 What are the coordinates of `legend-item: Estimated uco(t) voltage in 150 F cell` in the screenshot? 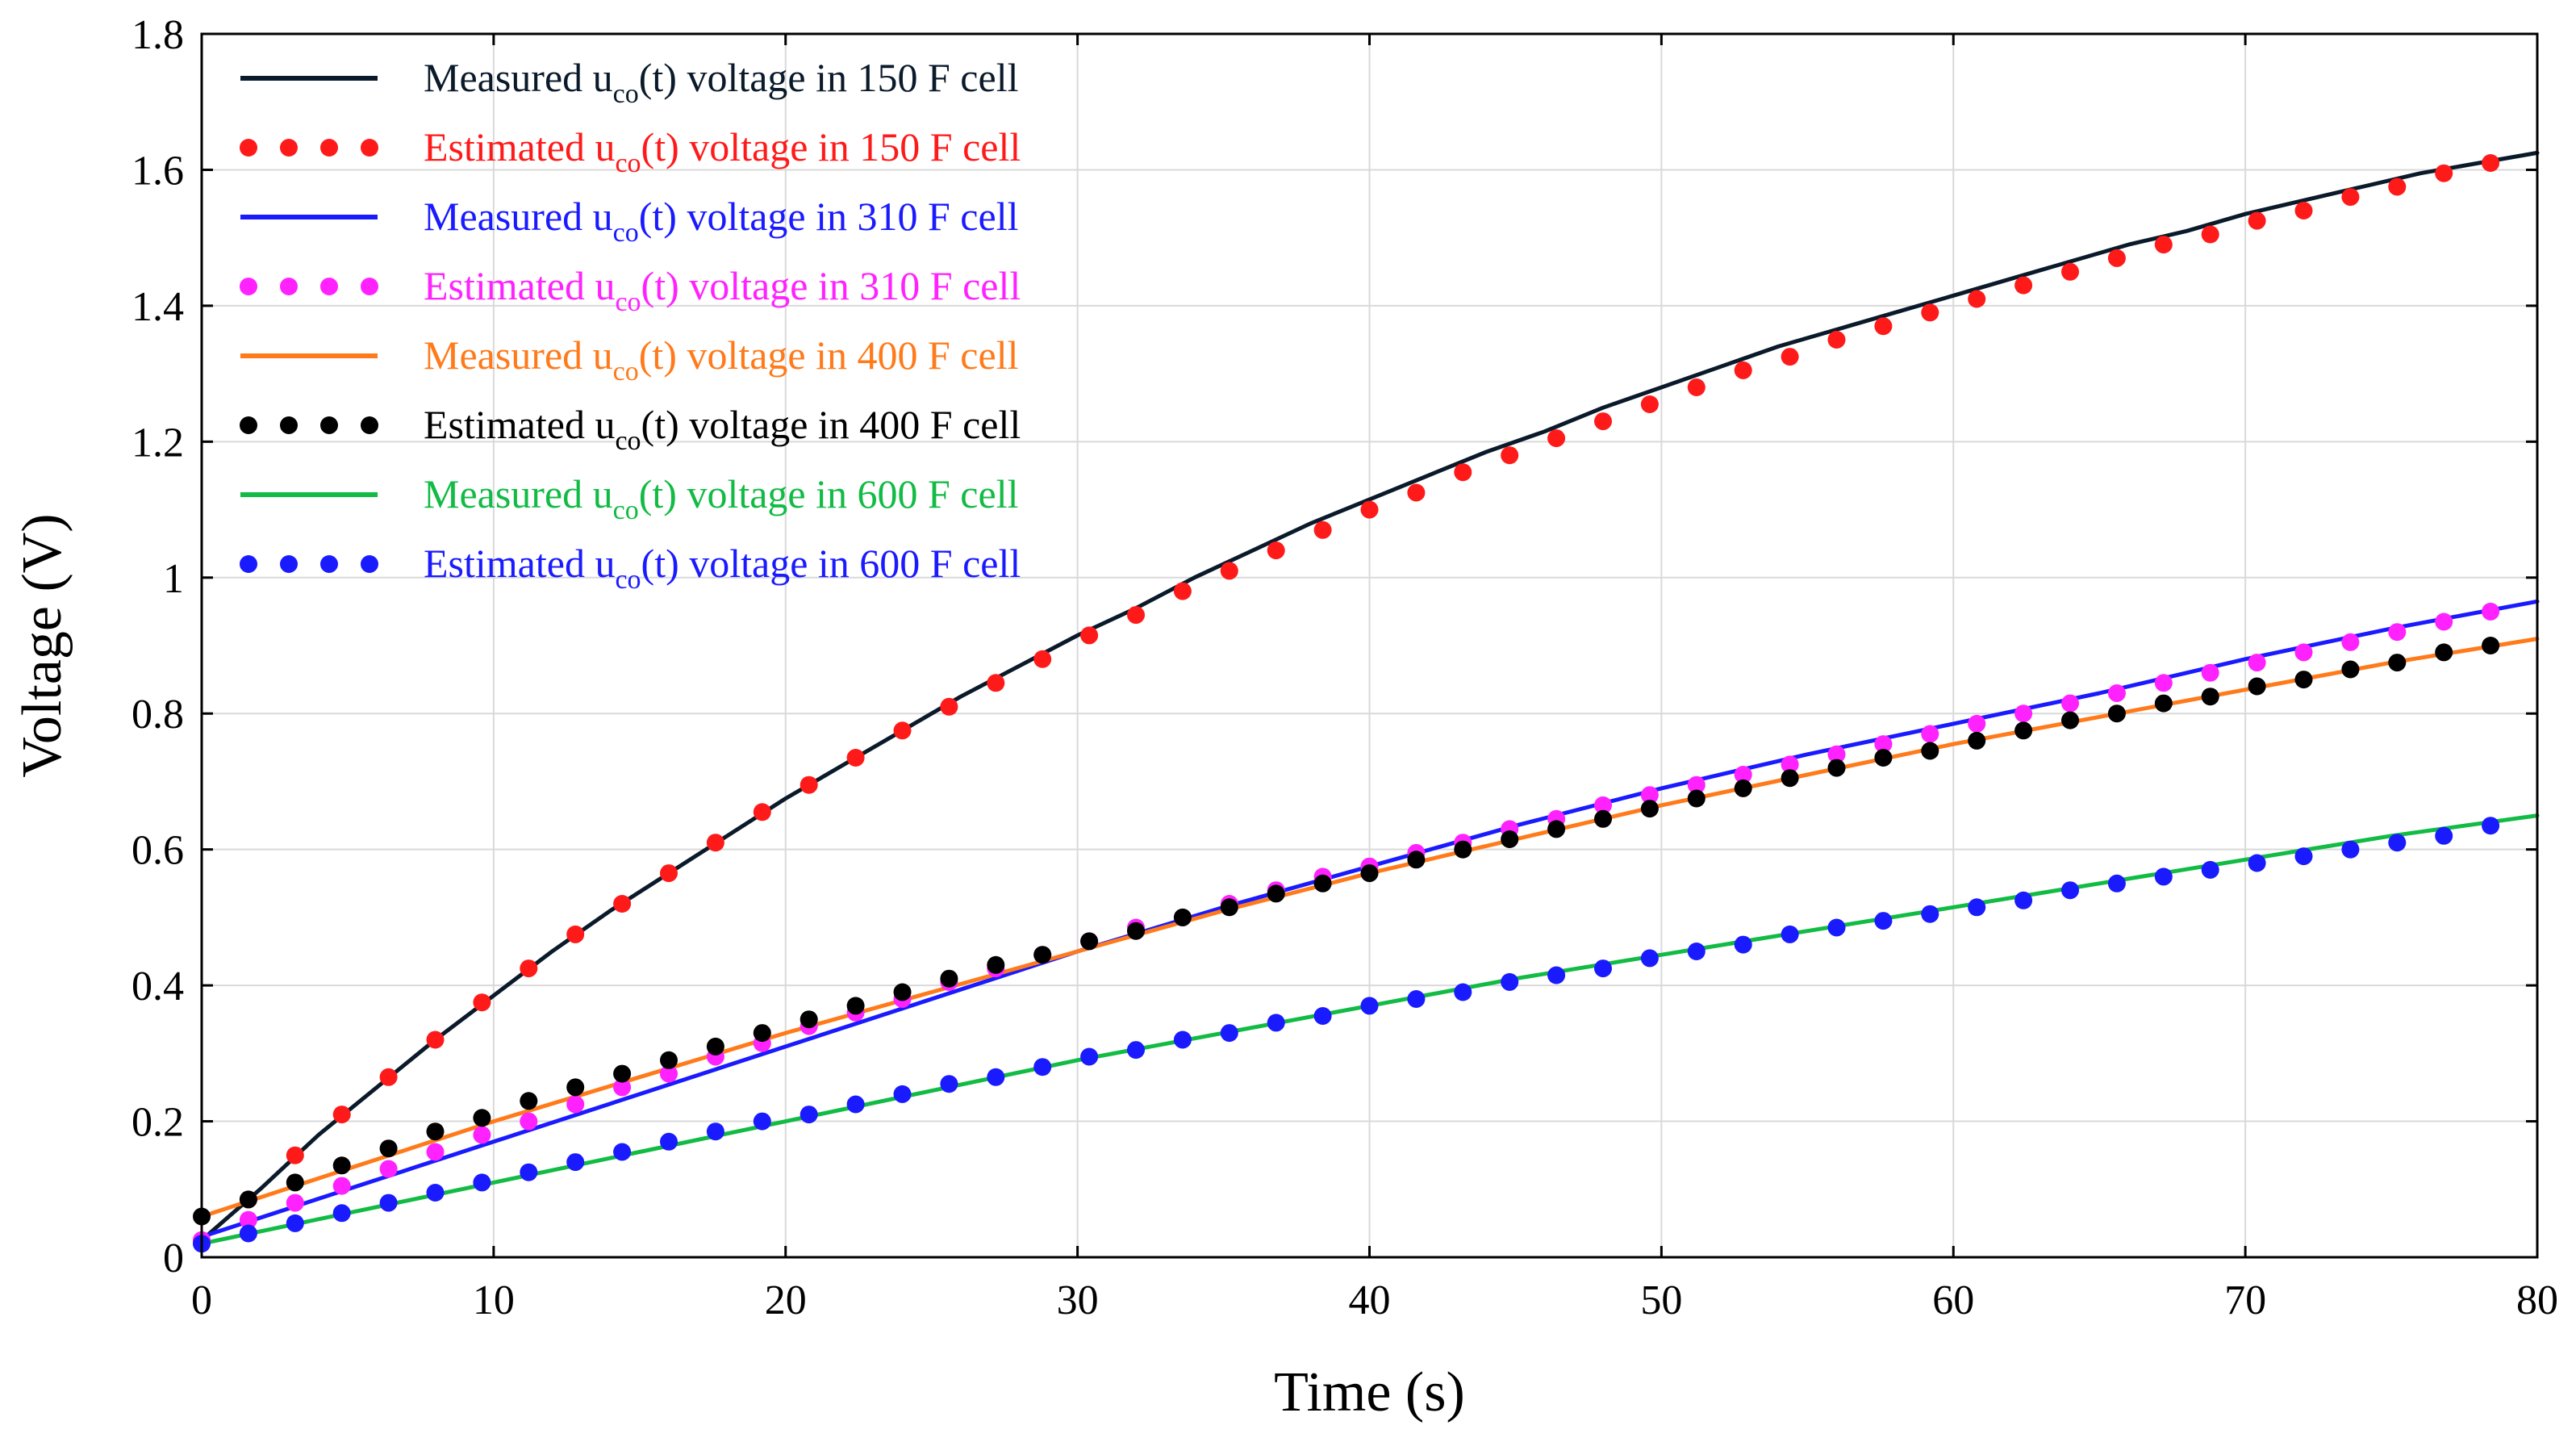 It's located at (630, 151).